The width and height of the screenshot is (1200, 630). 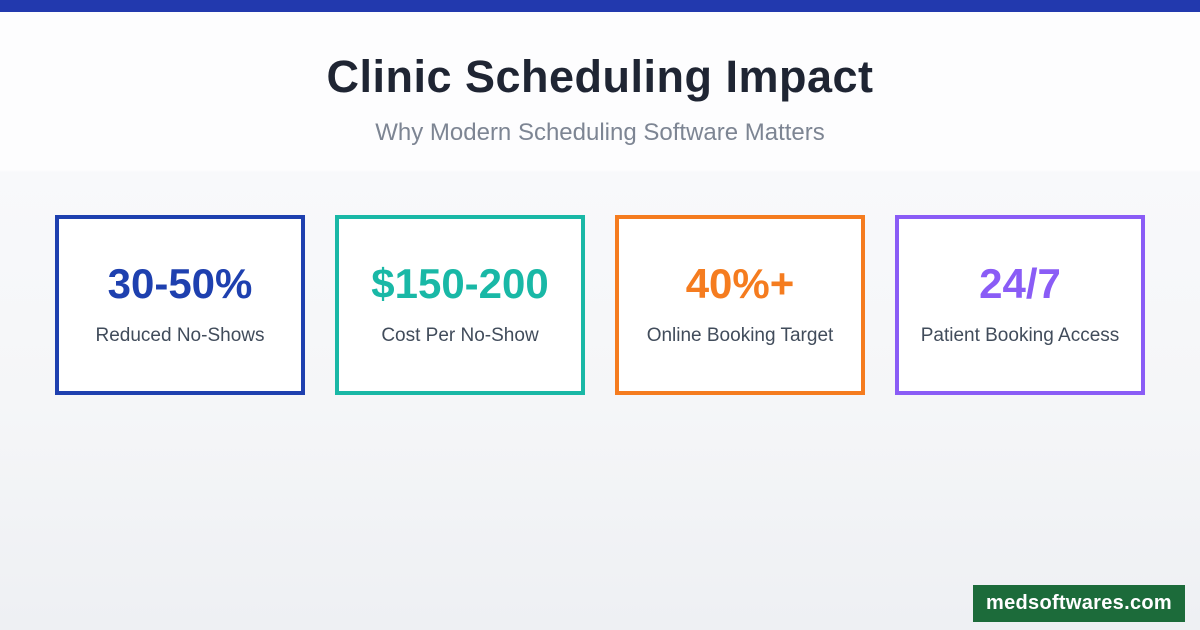 What do you see at coordinates (600, 76) in the screenshot?
I see `page-title: Clinic Scheduling Impact` at bounding box center [600, 76].